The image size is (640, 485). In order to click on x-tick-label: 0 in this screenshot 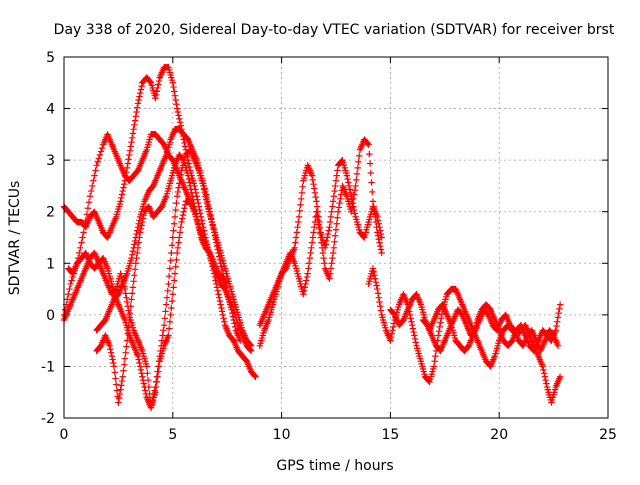, I will do `click(64, 435)`.